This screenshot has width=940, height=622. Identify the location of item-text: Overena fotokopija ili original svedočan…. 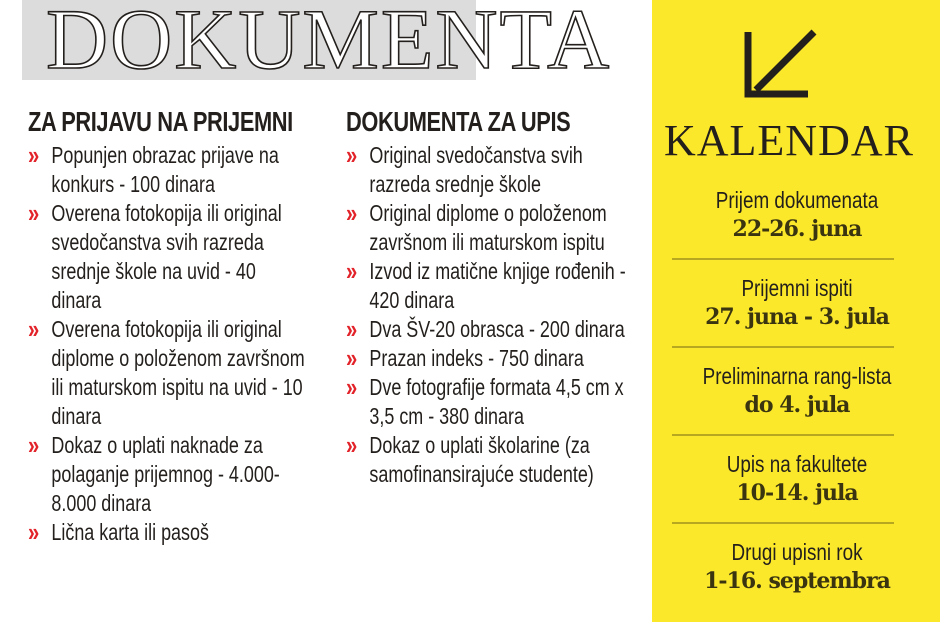
(166, 256).